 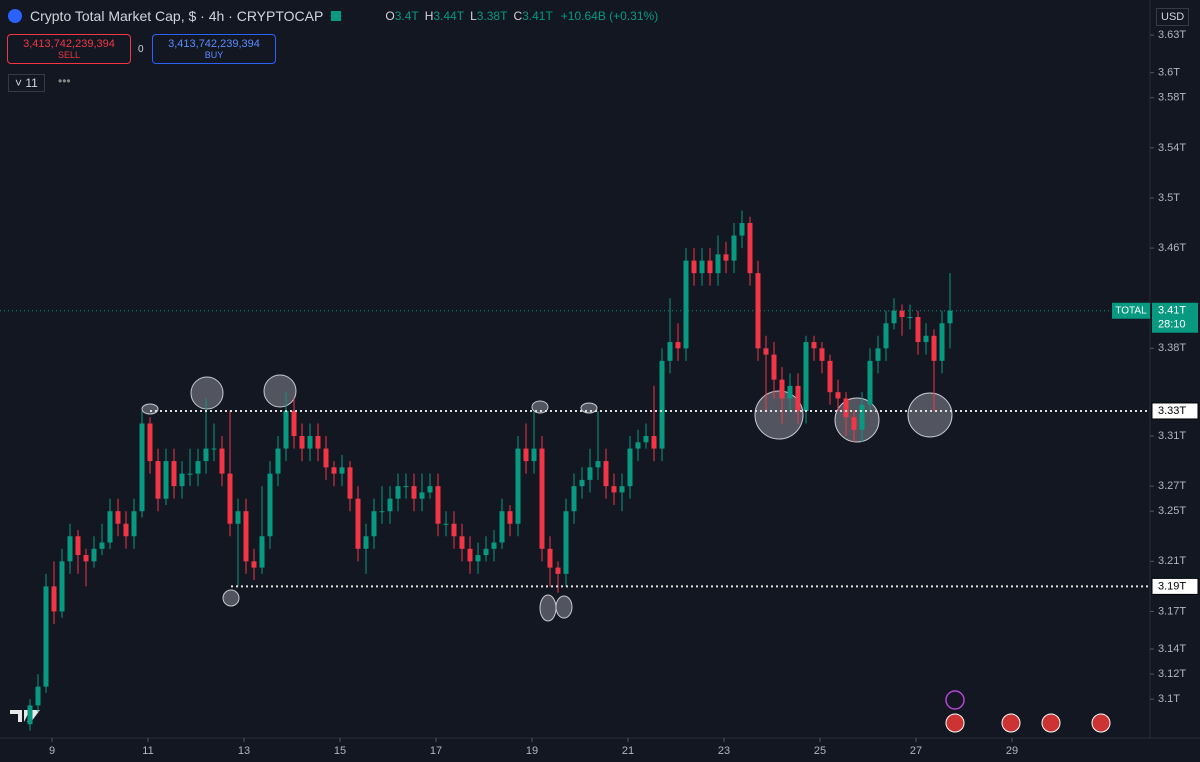 What do you see at coordinates (69, 55) in the screenshot?
I see `sell-label: SELL` at bounding box center [69, 55].